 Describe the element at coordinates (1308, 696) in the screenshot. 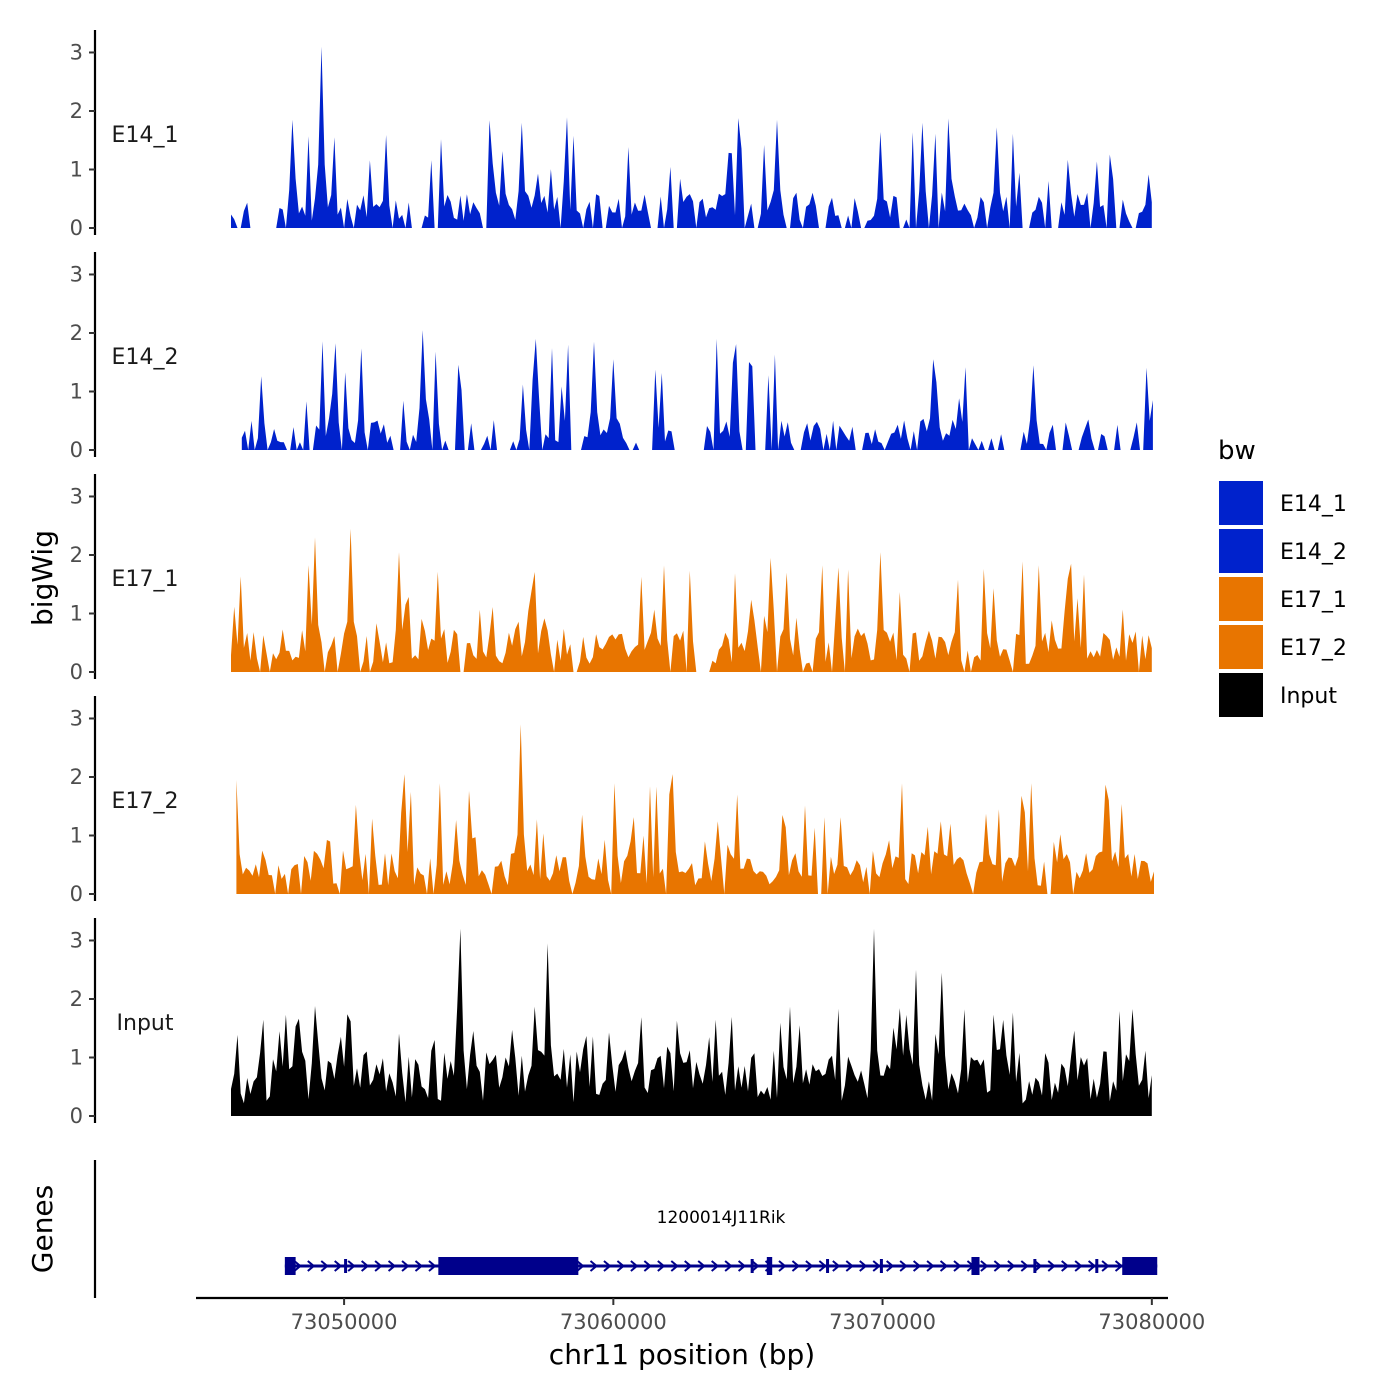

I see `legend-label: Input` at that location.